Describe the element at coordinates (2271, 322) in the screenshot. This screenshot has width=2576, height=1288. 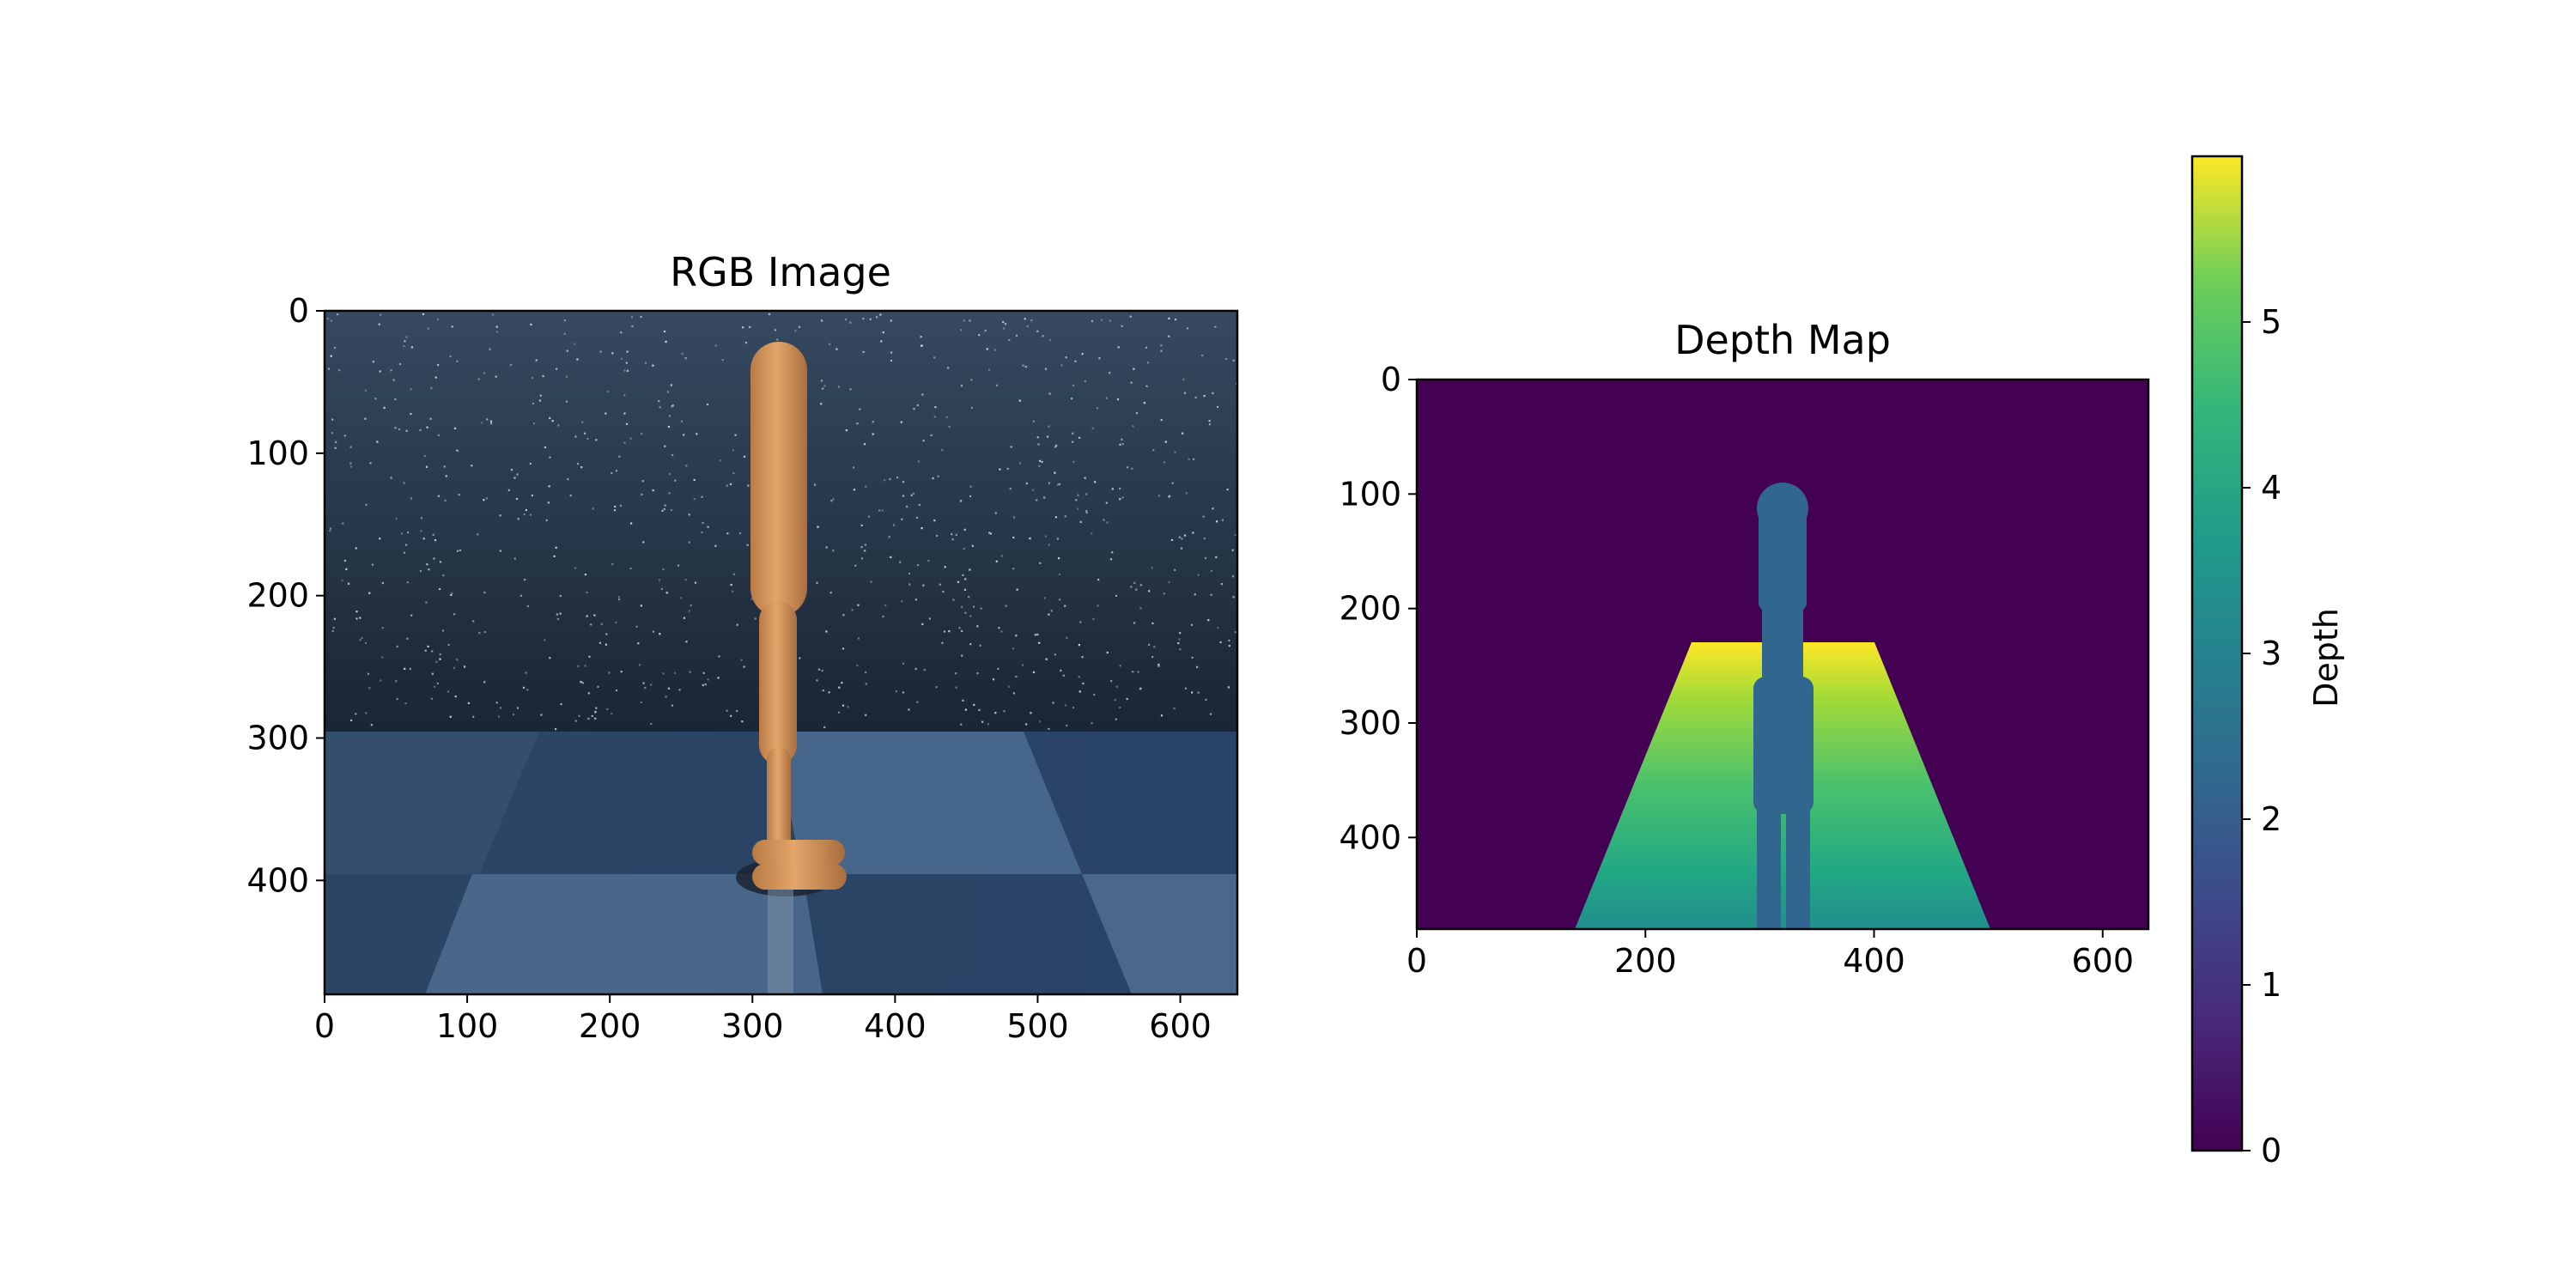
I see `colorbar-tick-label: 5` at that location.